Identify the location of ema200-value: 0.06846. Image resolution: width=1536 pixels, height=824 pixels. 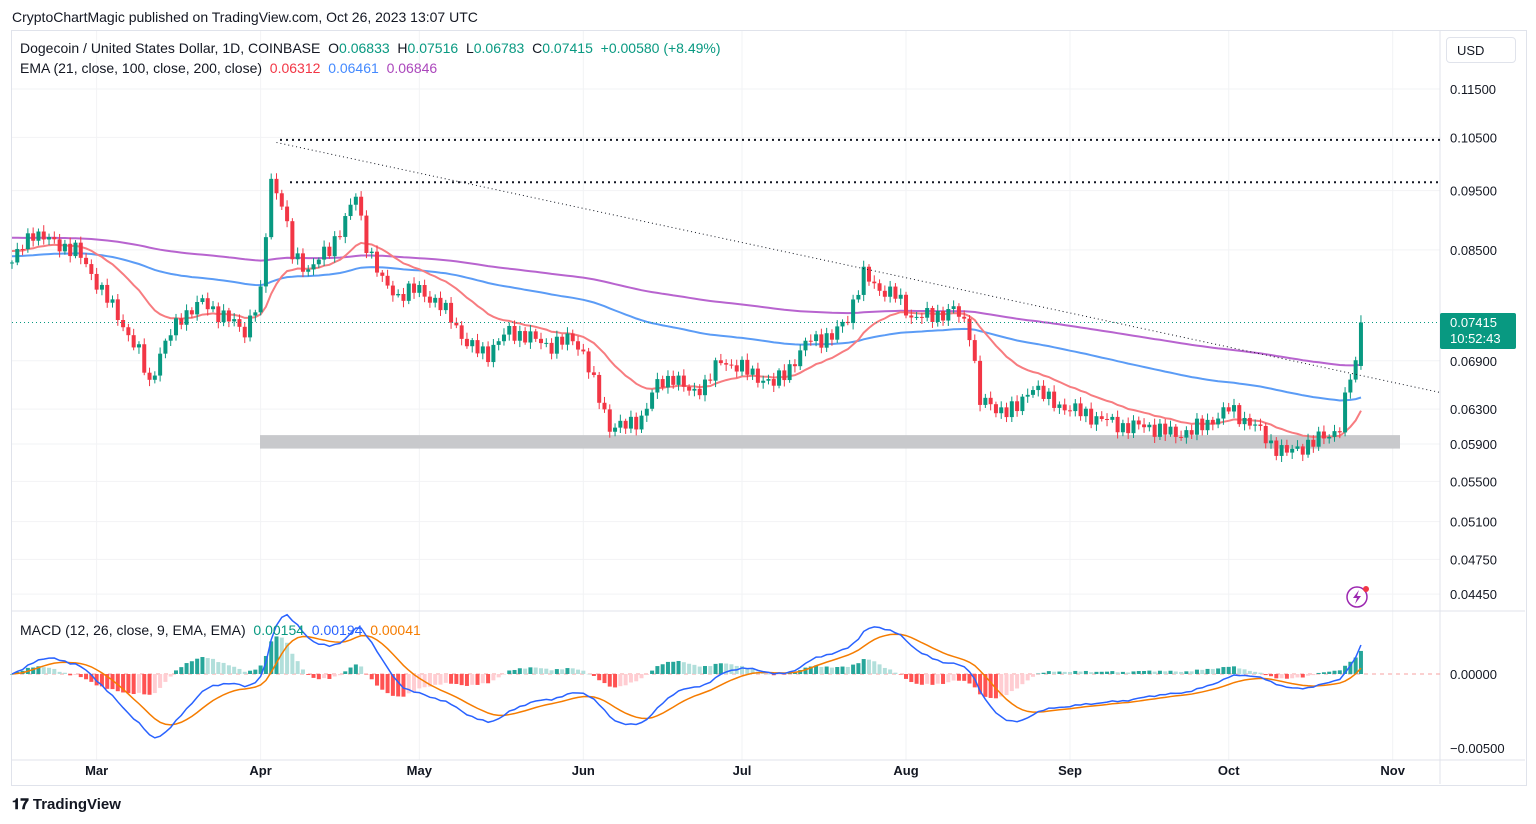
(412, 68).